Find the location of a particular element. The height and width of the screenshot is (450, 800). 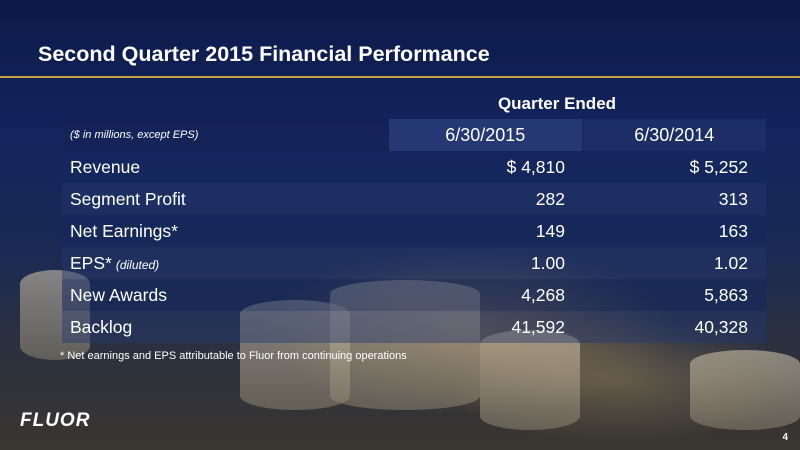

table-row: Revenue $ 4,810 $ 5,252 is located at coordinates (414, 167).